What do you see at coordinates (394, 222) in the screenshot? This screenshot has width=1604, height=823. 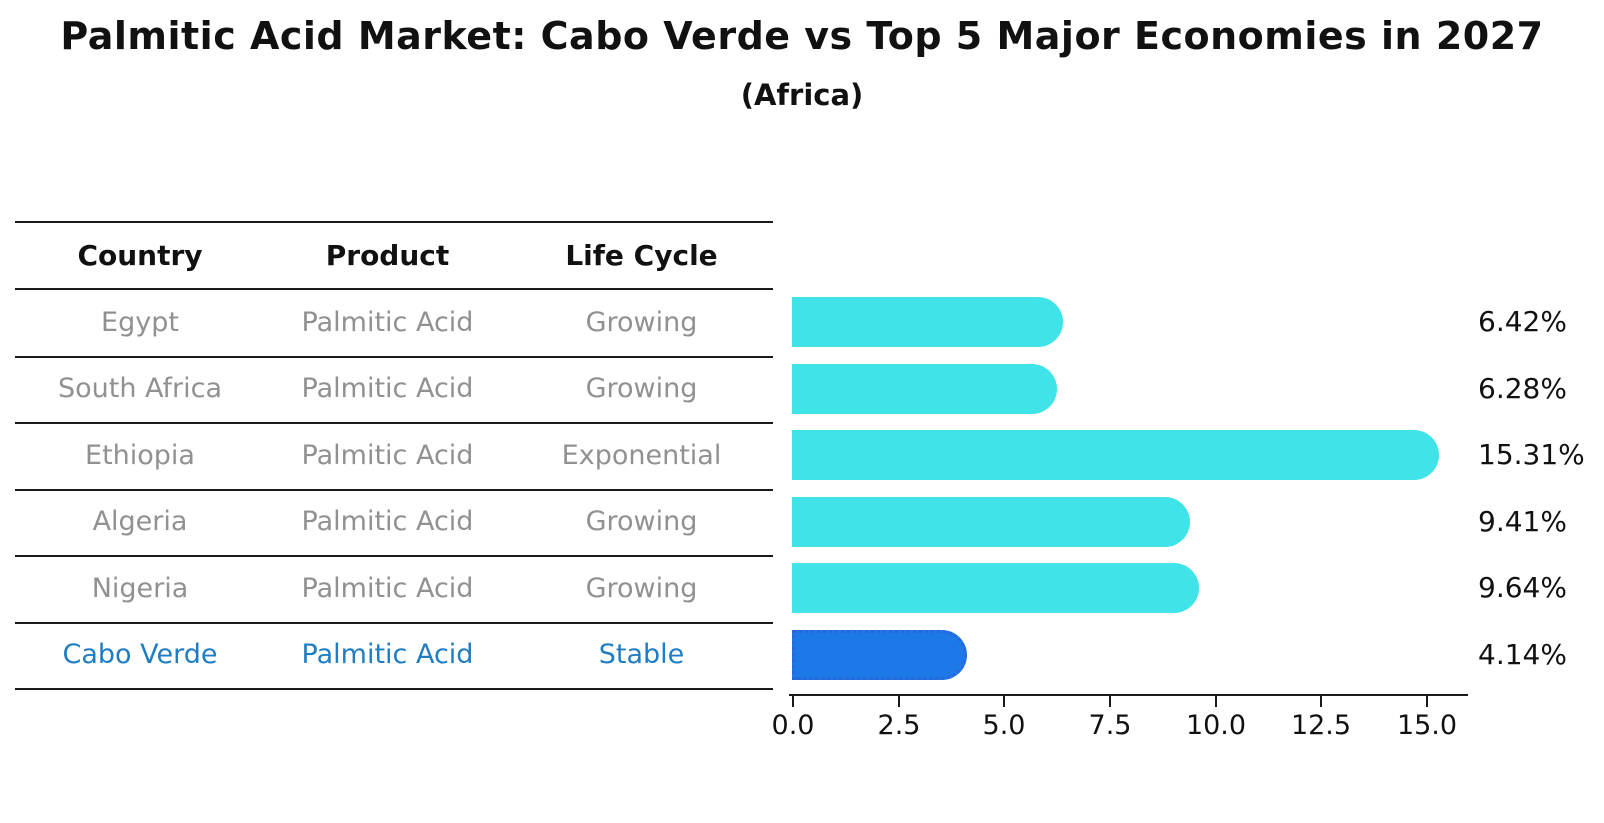 I see `table-top-border` at bounding box center [394, 222].